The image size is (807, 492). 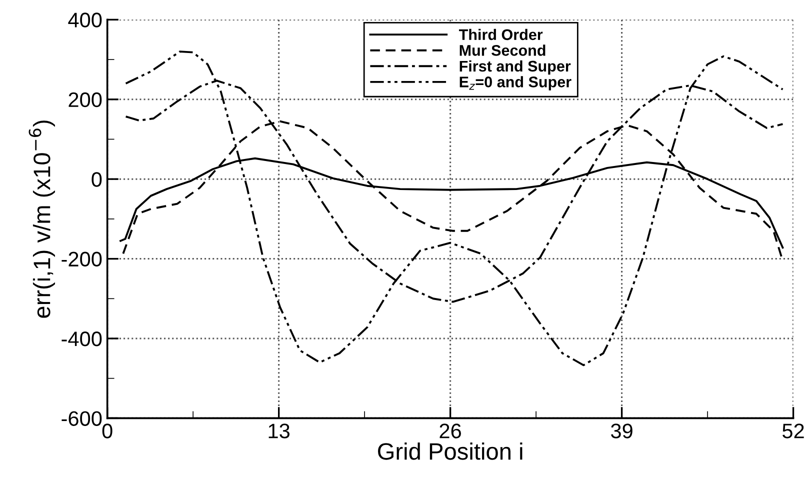 I want to click on y-tick-label: 400, so click(x=85, y=20).